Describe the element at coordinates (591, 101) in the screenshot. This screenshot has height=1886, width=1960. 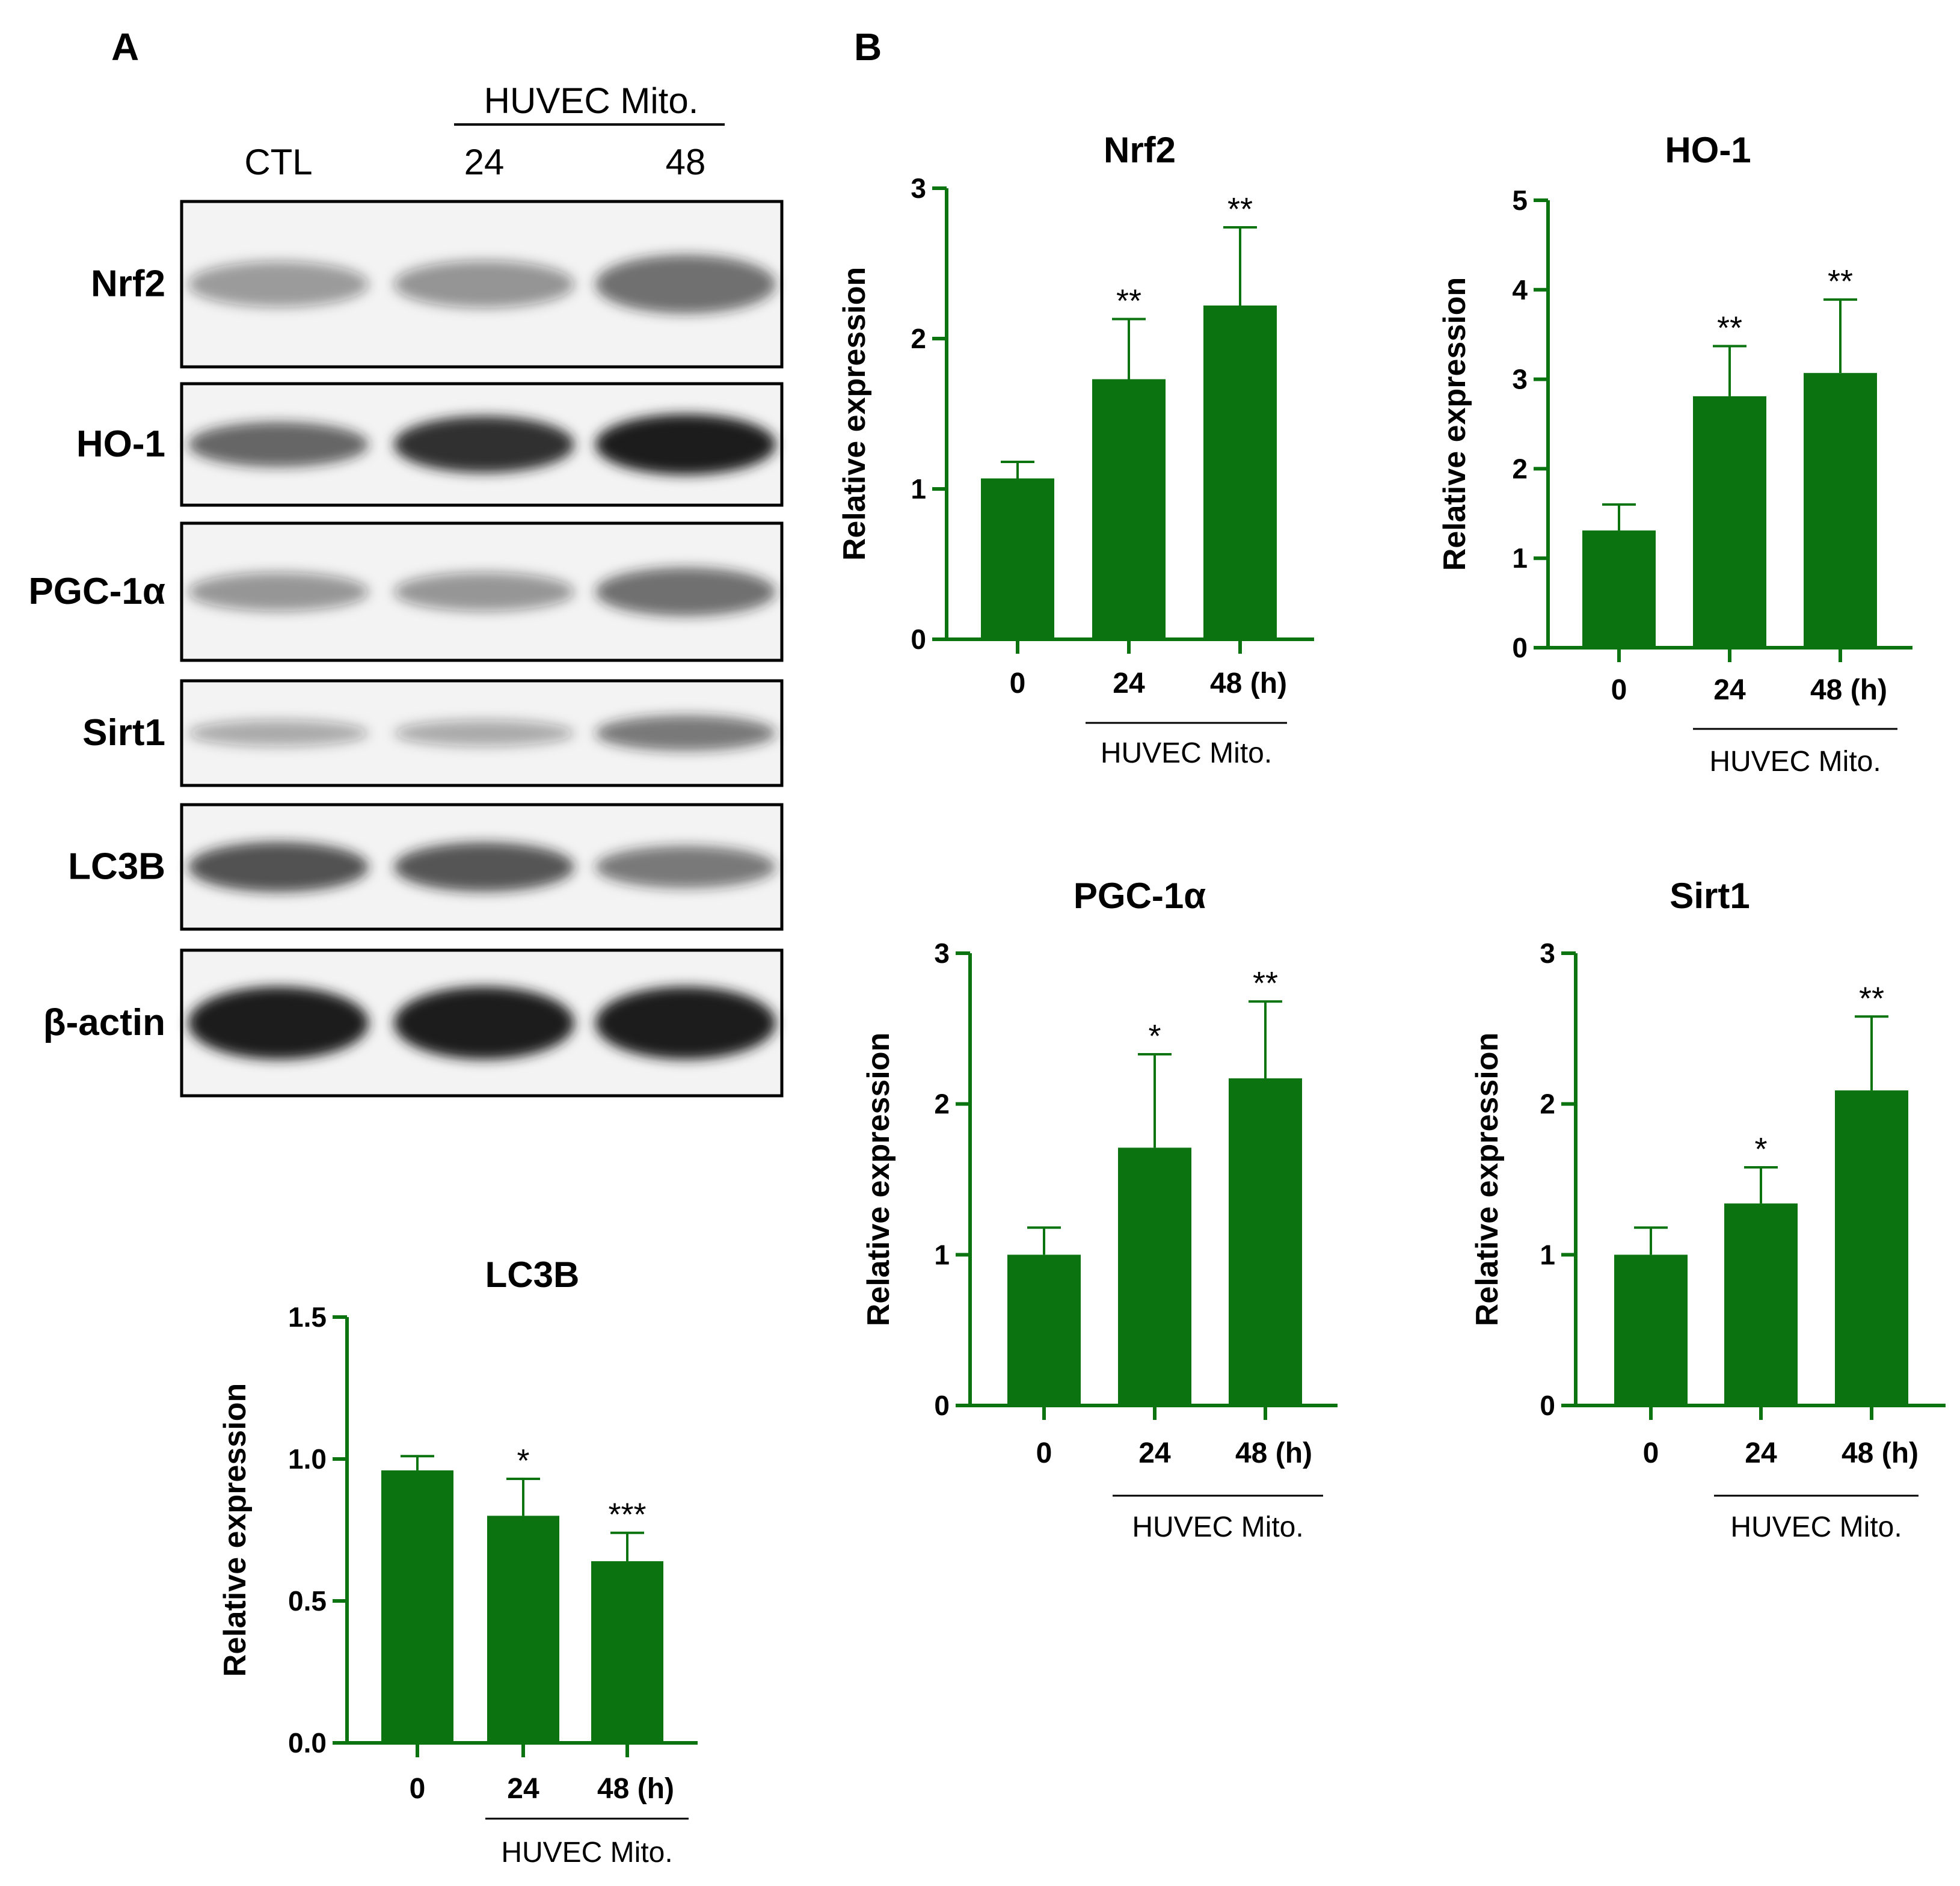
I see `blot-group-label: HUVEC Mito.` at that location.